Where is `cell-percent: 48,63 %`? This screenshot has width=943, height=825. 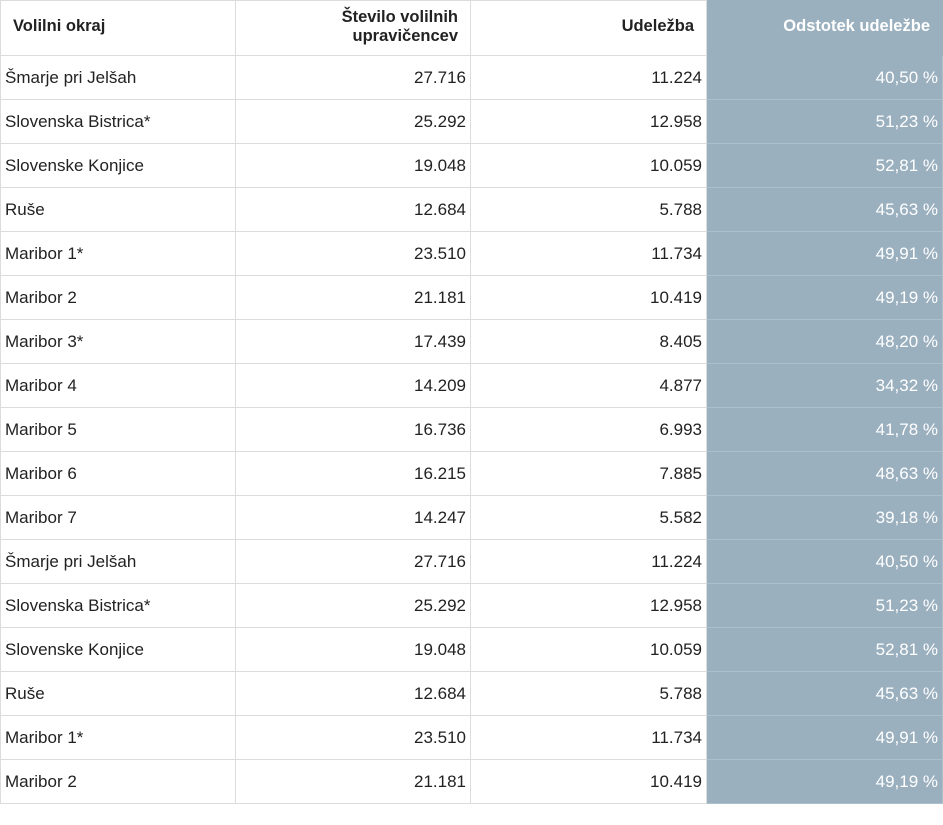 cell-percent: 48,63 % is located at coordinates (824, 473).